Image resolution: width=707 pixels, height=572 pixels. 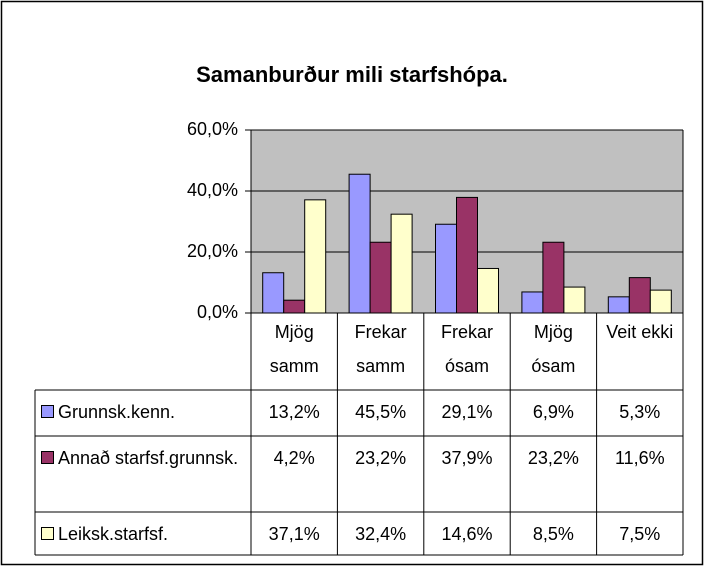 What do you see at coordinates (639, 458) in the screenshot?
I see `data-label: 11,6%` at bounding box center [639, 458].